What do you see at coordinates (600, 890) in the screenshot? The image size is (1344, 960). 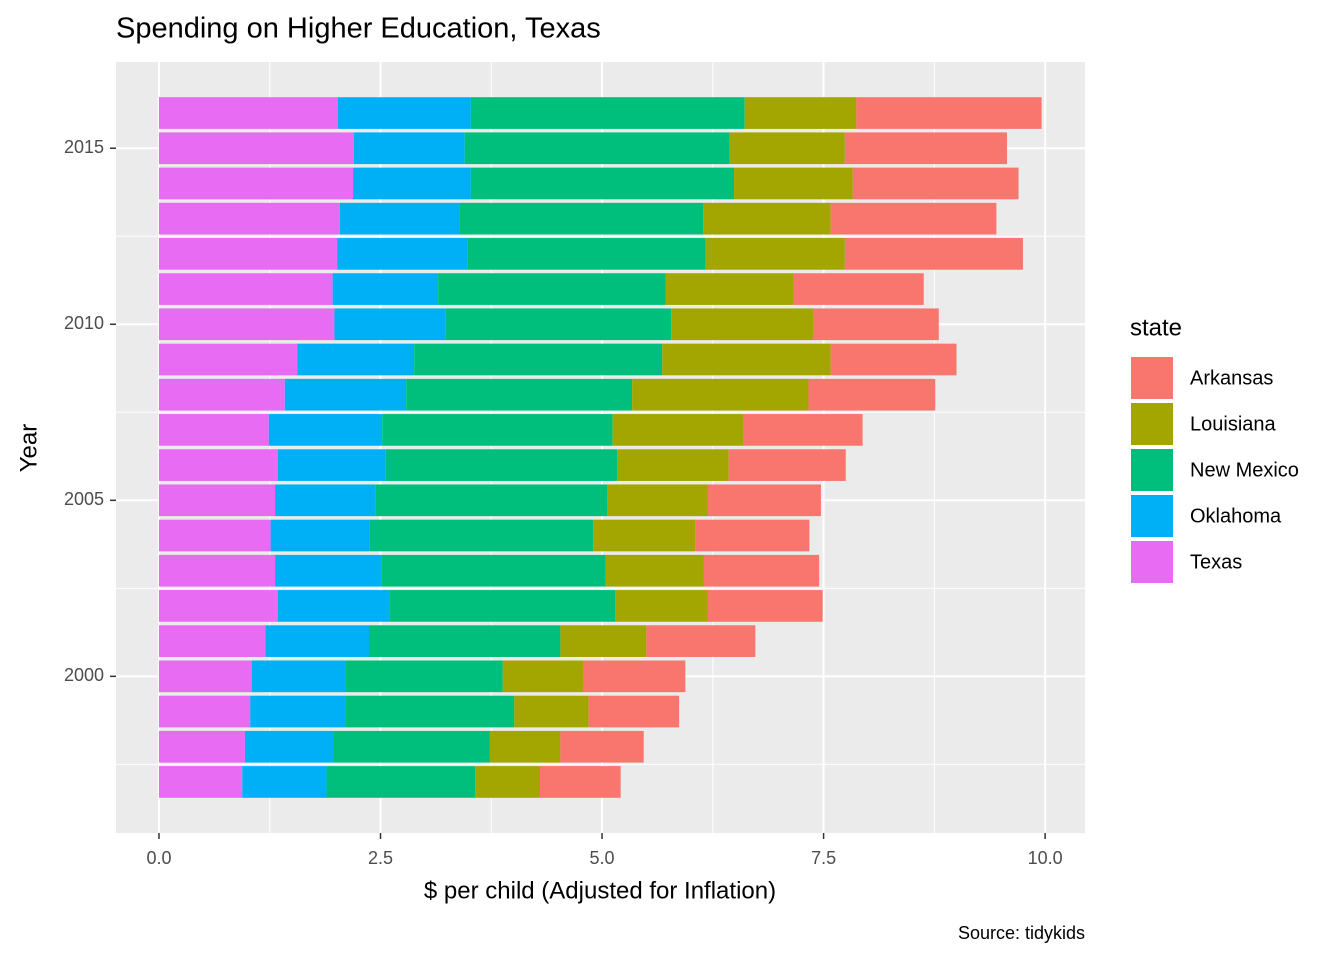 I see `x-axis-label: $ per child (Adjusted for Inflation)` at bounding box center [600, 890].